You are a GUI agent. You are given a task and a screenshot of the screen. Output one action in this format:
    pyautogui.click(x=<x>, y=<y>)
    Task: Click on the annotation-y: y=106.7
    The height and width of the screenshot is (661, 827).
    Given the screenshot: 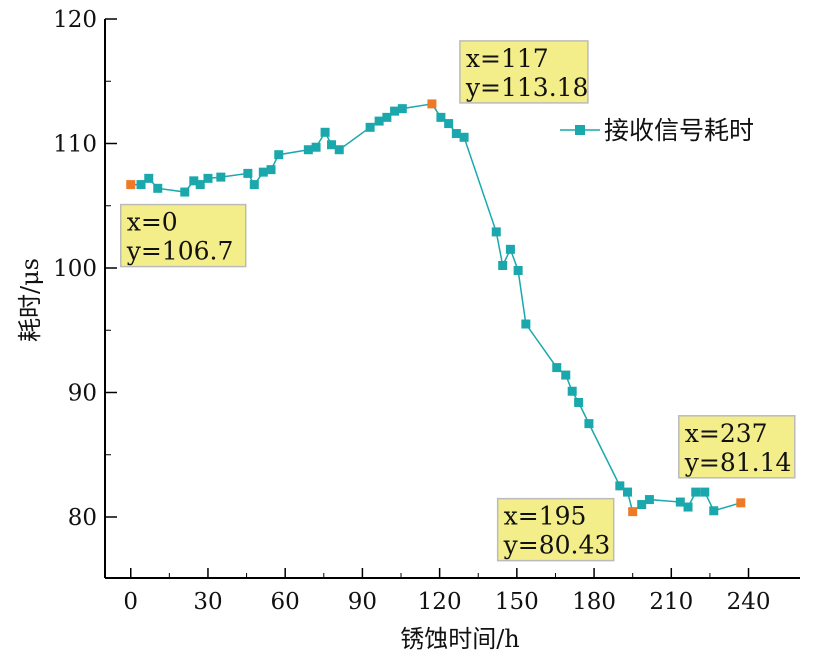 What is the action you would take?
    pyautogui.click(x=180, y=251)
    